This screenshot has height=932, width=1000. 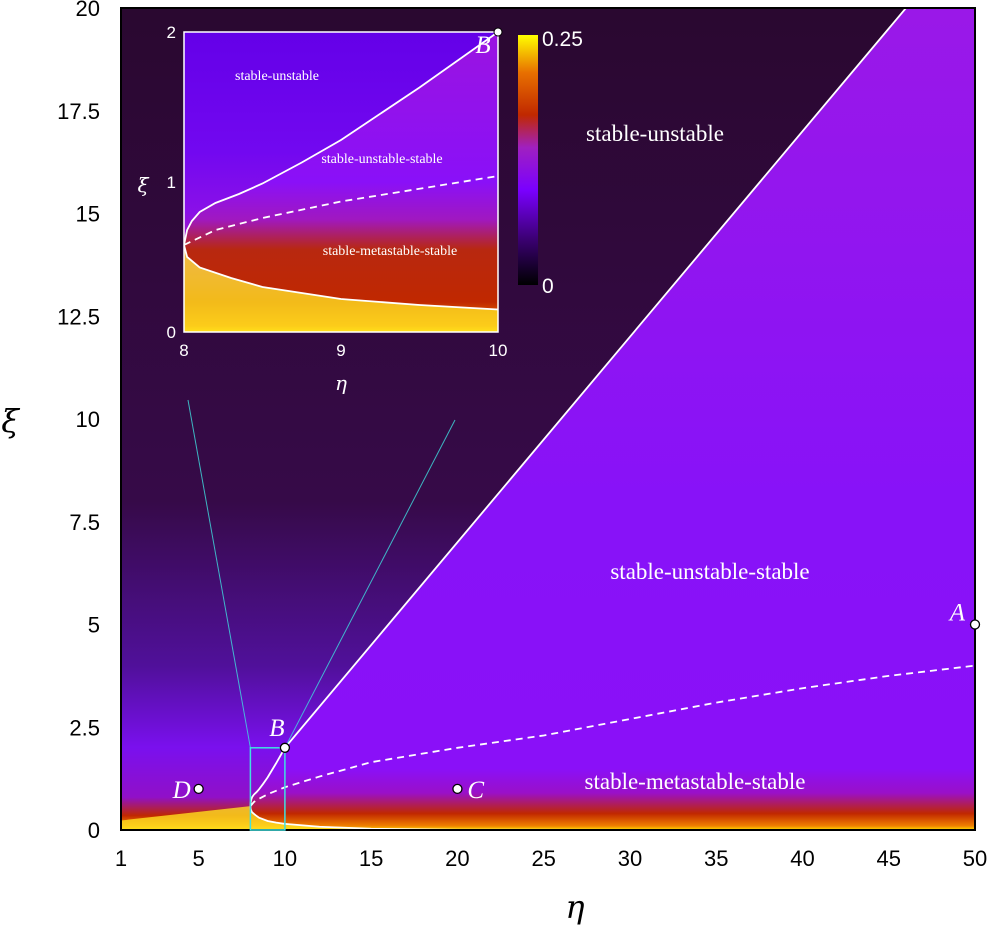 What do you see at coordinates (277, 76) in the screenshot?
I see `inset-region-label-top: stable-unstable` at bounding box center [277, 76].